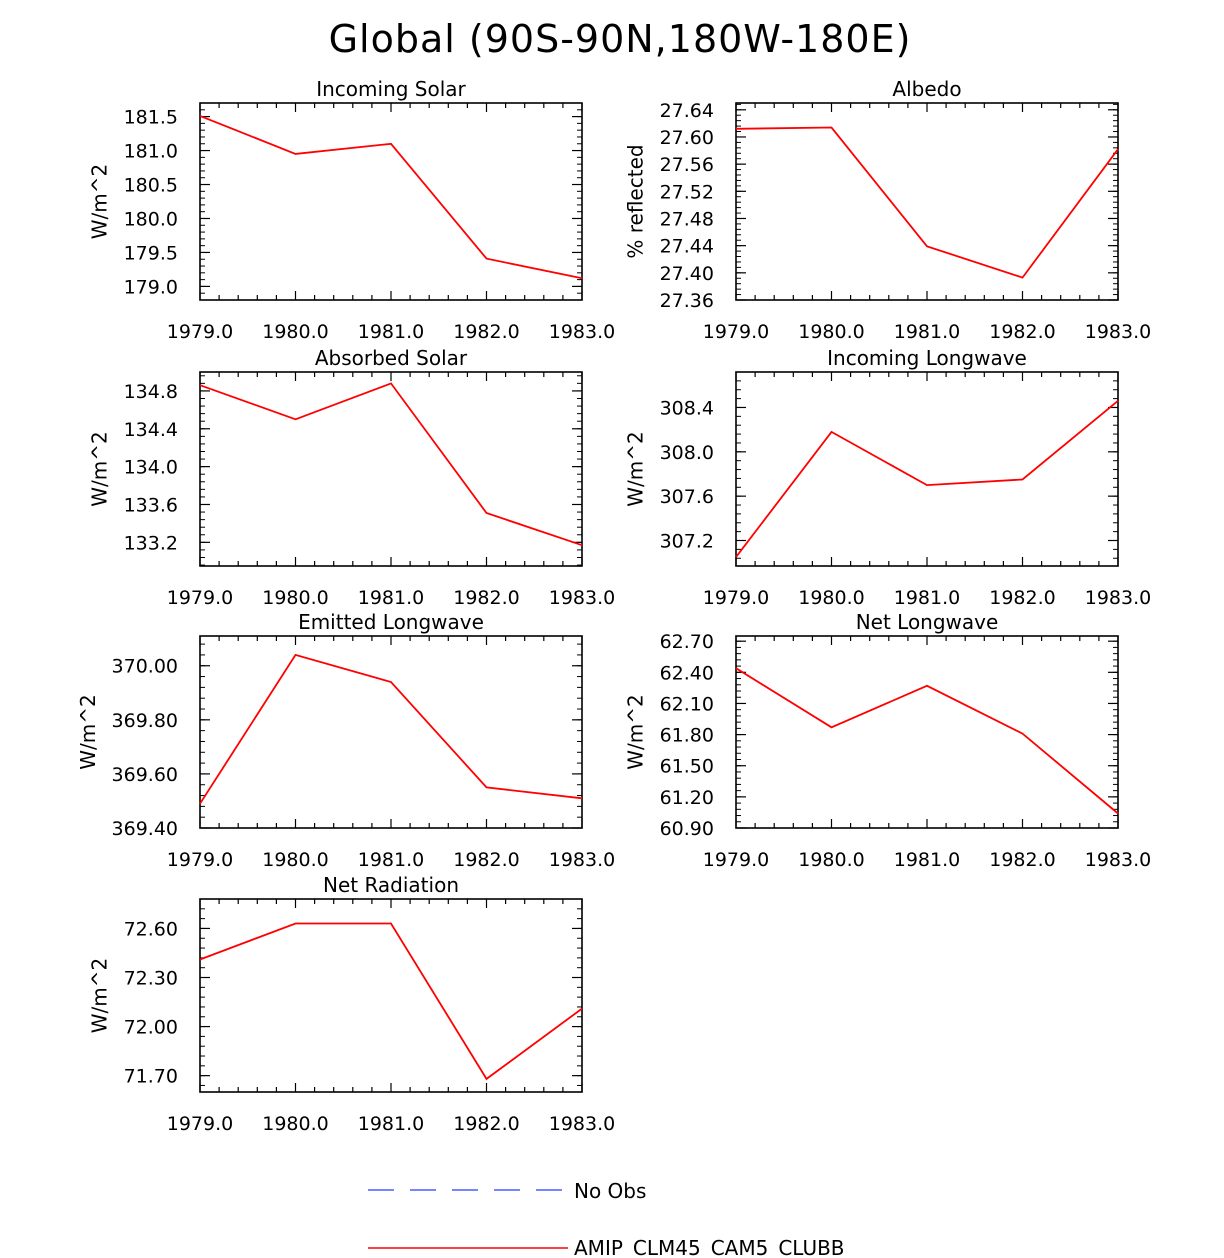  What do you see at coordinates (687, 219) in the screenshot?
I see `y-tick-label: 27.48` at bounding box center [687, 219].